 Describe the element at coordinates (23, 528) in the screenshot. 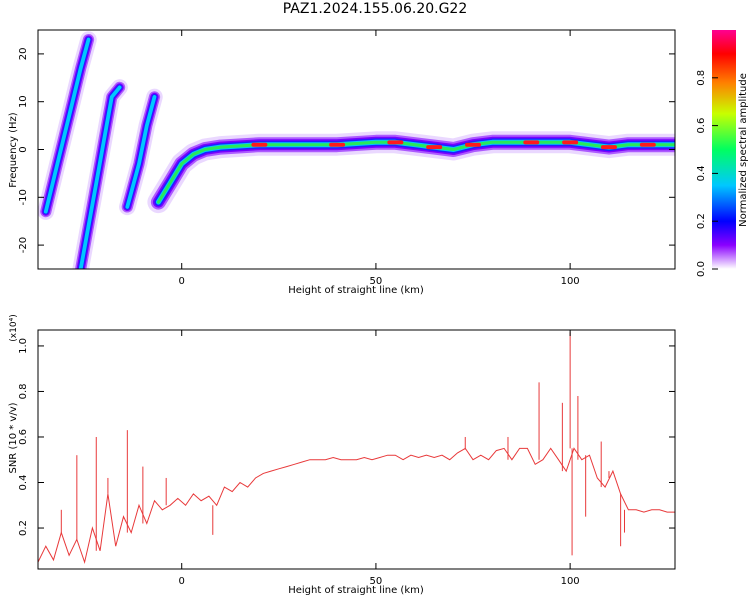

I see `snr-y-tick-label: 0.2` at that location.